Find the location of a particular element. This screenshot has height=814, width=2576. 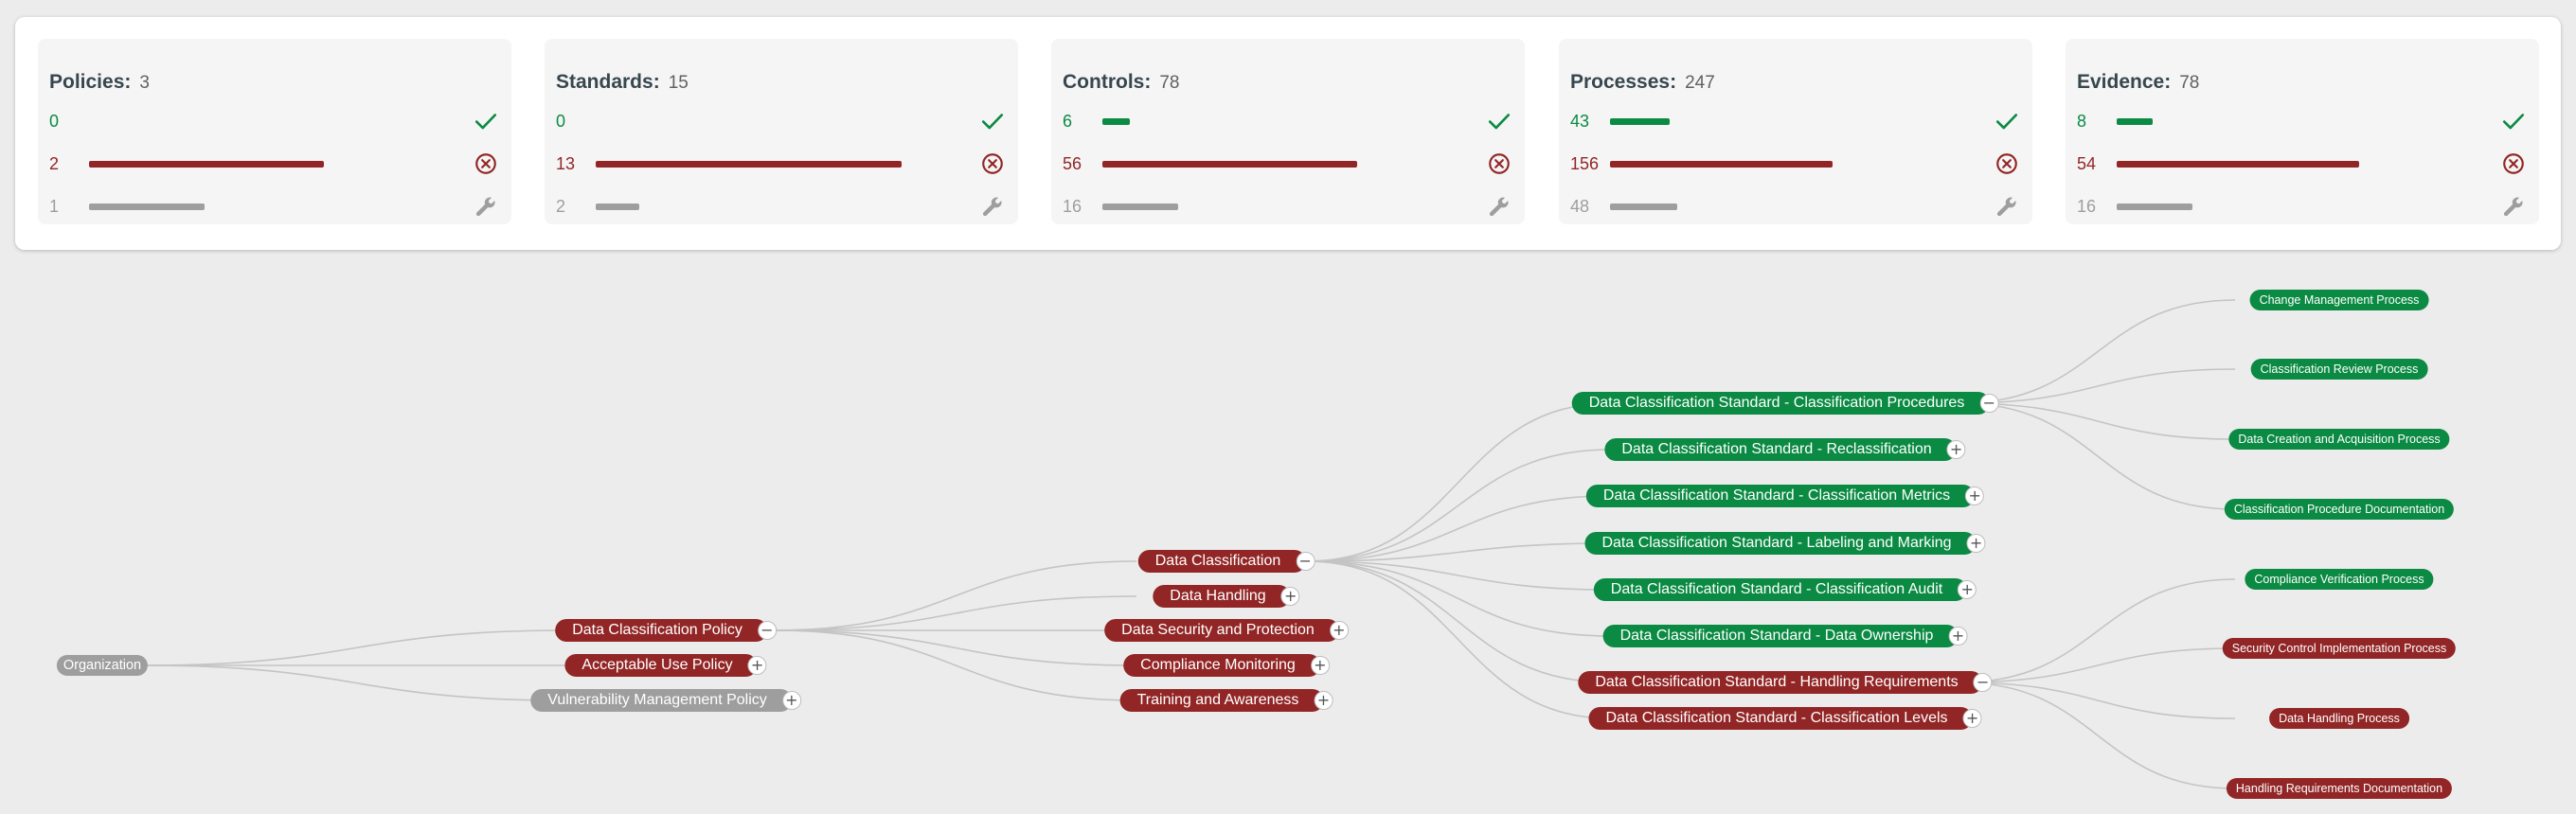

card-title: Evidence: 78 is located at coordinates (2138, 82).